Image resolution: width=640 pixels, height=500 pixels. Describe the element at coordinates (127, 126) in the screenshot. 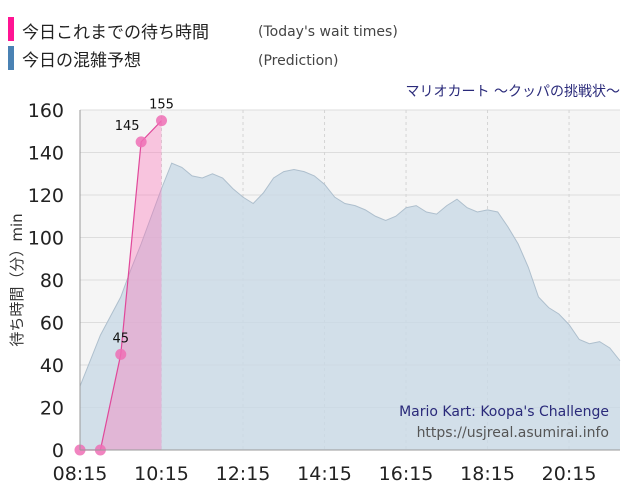

I see `data-label: 145` at that location.